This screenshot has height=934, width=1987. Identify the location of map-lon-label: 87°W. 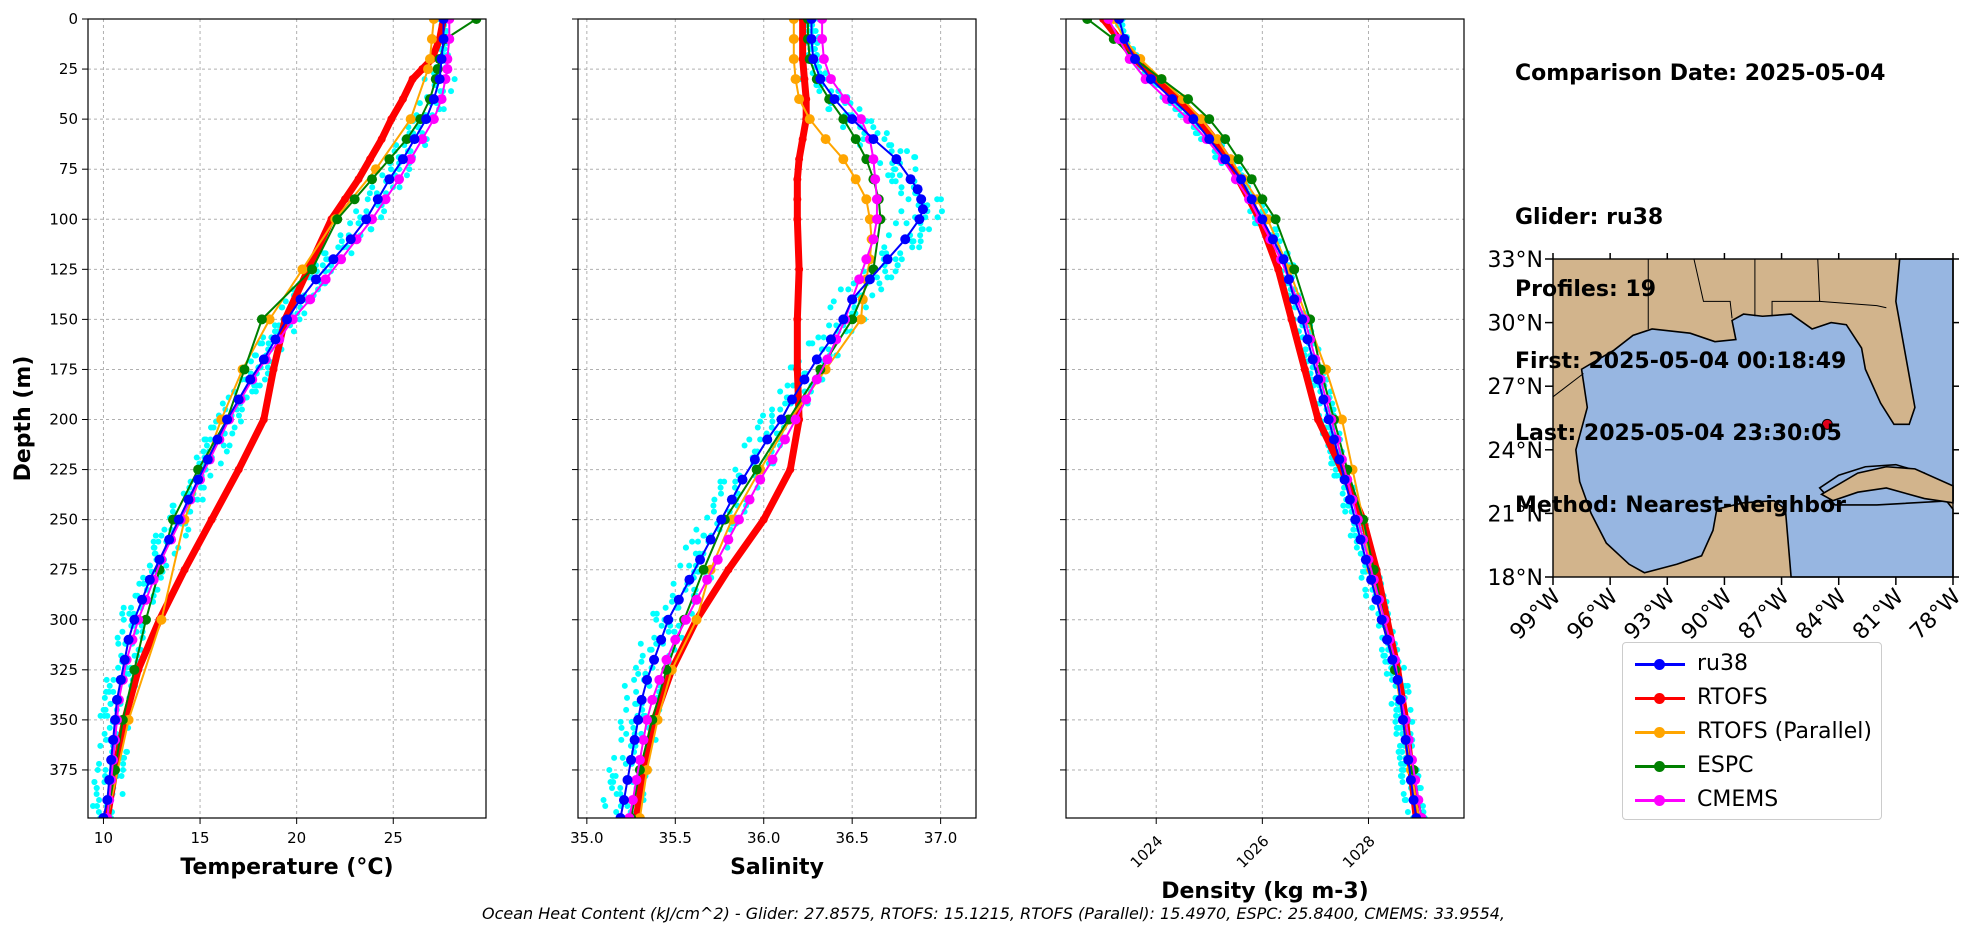
(1764, 614).